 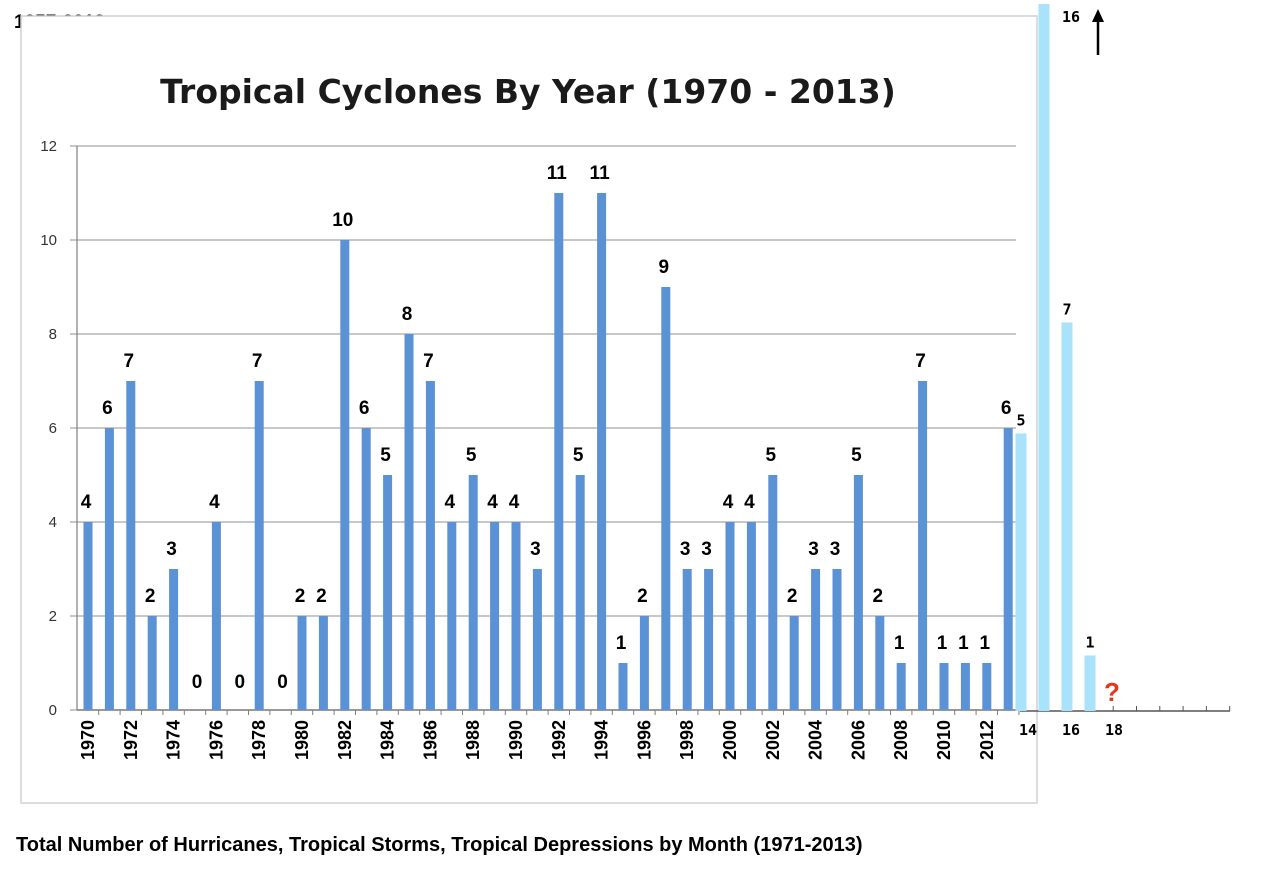 What do you see at coordinates (1071, 730) in the screenshot?
I see `overlay-x-tick-label: 16` at bounding box center [1071, 730].